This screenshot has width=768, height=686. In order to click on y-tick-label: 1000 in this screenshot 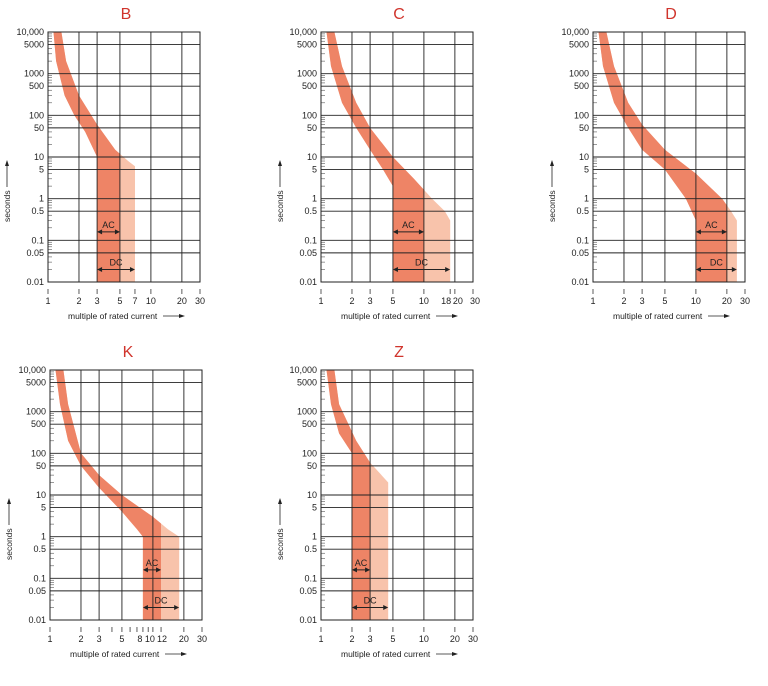, I will do `click(36, 412)`.